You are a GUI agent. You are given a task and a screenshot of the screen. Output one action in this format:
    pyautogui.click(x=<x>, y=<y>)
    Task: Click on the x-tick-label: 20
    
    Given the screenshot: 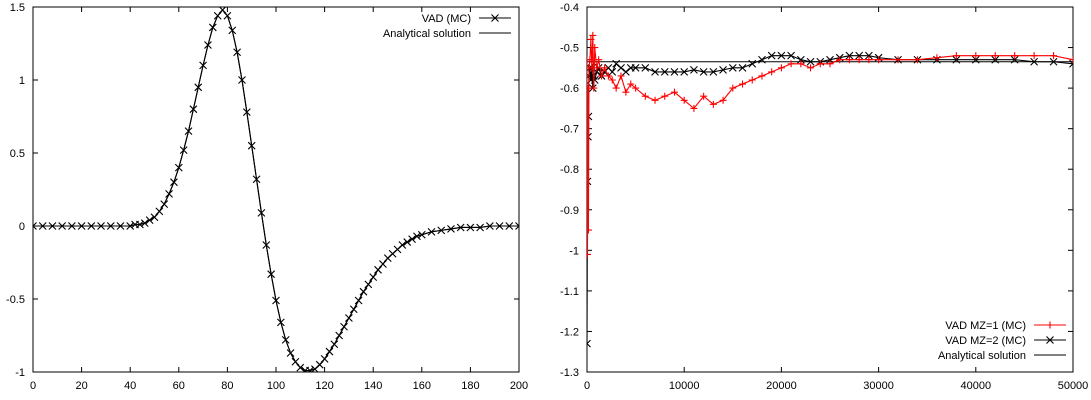 What is the action you would take?
    pyautogui.click(x=81, y=386)
    